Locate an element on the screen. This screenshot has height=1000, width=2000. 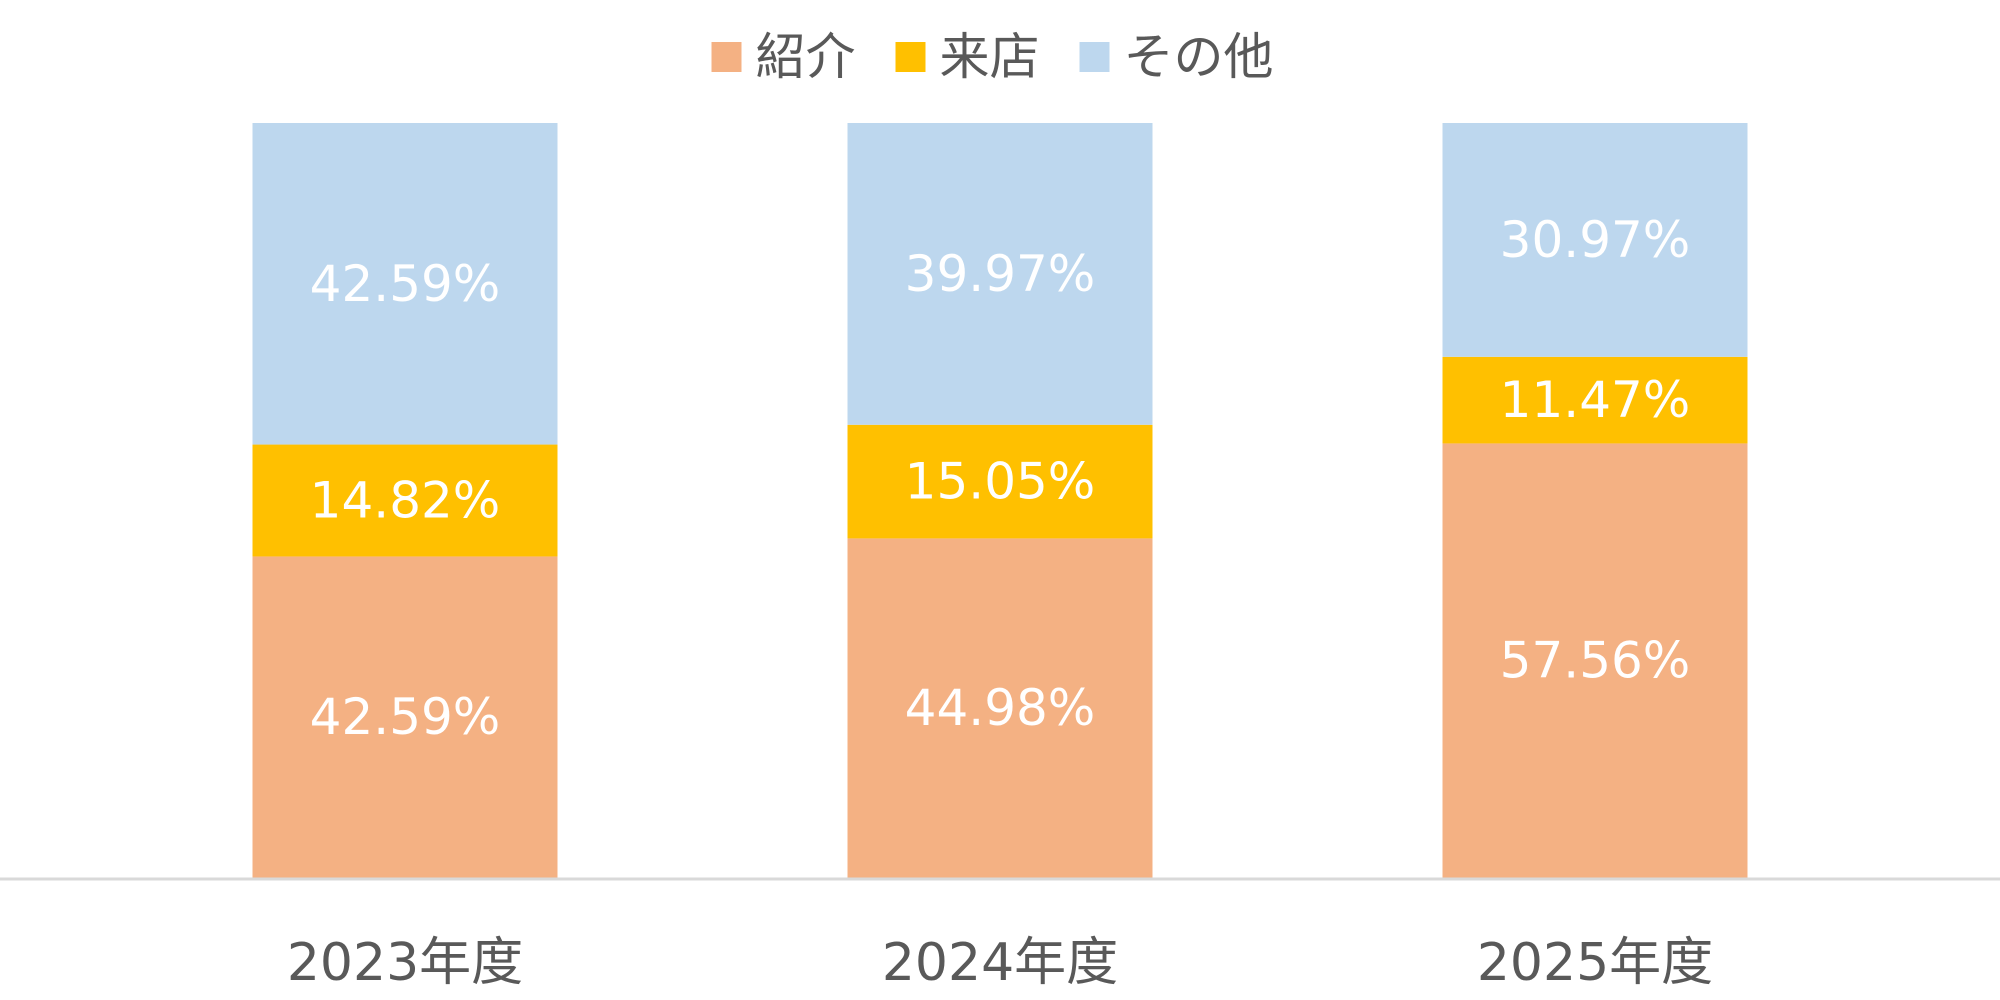
data-label: 39.97% is located at coordinates (1000, 274).